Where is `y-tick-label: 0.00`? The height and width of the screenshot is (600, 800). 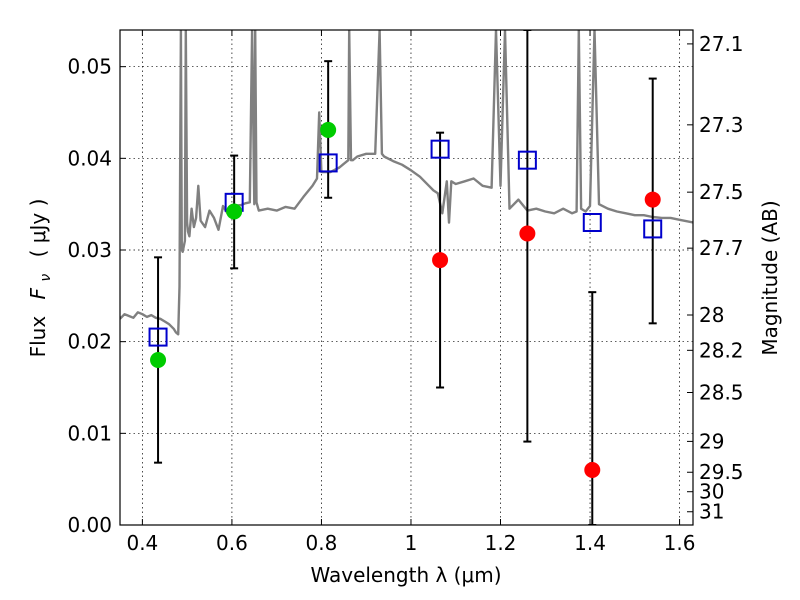 y-tick-label: 0.00 is located at coordinates (89, 525).